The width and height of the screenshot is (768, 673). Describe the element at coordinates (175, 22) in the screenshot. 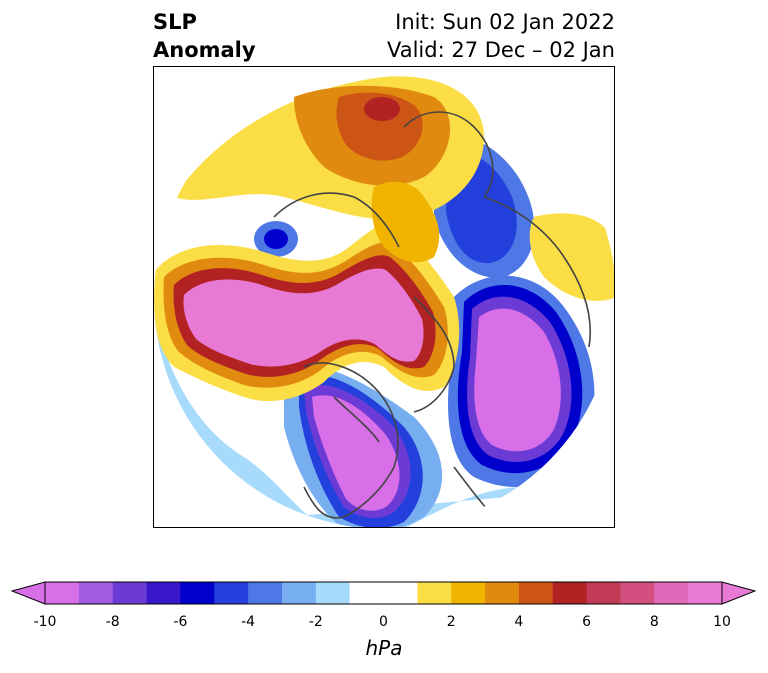

I see `title-variable: SLP` at that location.